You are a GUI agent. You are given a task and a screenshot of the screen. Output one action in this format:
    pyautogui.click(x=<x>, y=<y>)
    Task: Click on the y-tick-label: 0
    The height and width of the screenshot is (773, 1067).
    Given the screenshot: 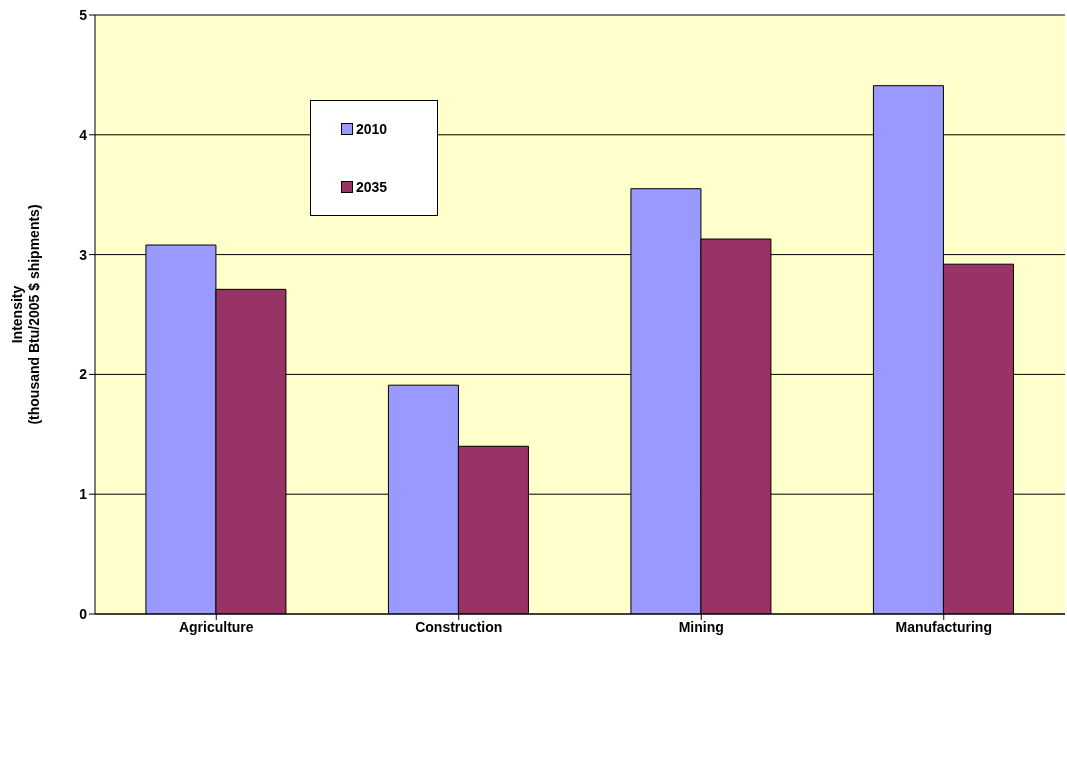 What is the action you would take?
    pyautogui.click(x=83, y=613)
    